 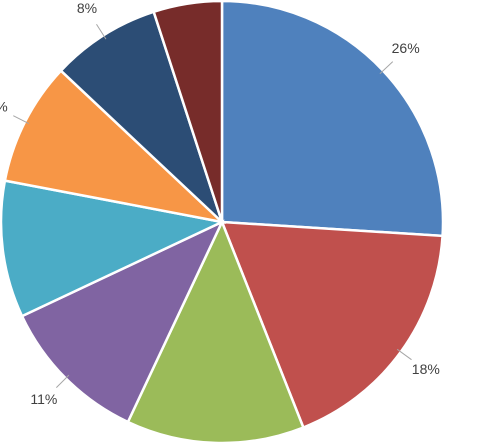 What do you see at coordinates (406, 48) in the screenshot?
I see `data-label: 26%` at bounding box center [406, 48].